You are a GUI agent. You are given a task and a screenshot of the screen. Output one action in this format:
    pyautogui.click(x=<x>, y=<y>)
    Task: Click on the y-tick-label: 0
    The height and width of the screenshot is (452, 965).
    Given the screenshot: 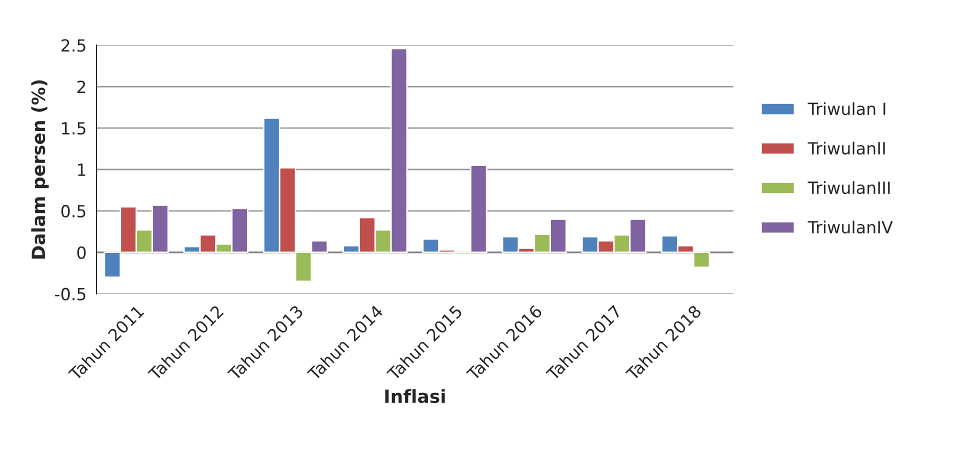 What is the action you would take?
    pyautogui.click(x=81, y=252)
    